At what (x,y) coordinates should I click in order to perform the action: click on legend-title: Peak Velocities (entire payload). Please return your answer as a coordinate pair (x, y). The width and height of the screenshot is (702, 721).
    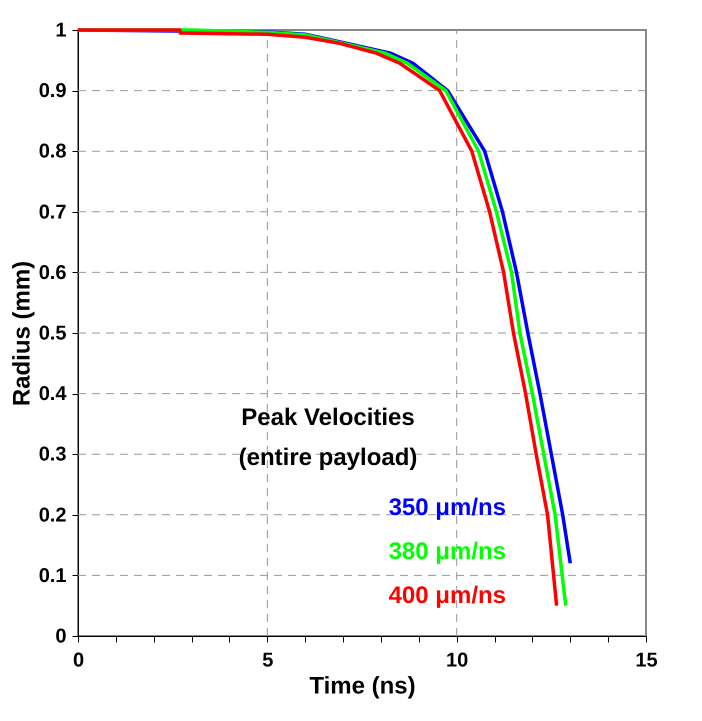
    Looking at the image, I should click on (328, 437).